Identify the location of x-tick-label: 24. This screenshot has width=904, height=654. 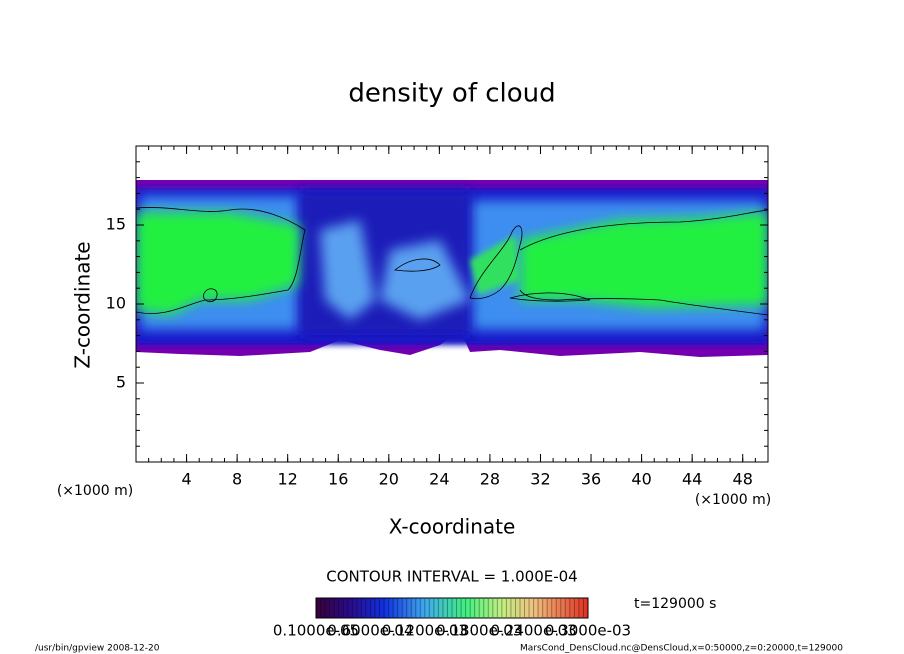
(439, 479).